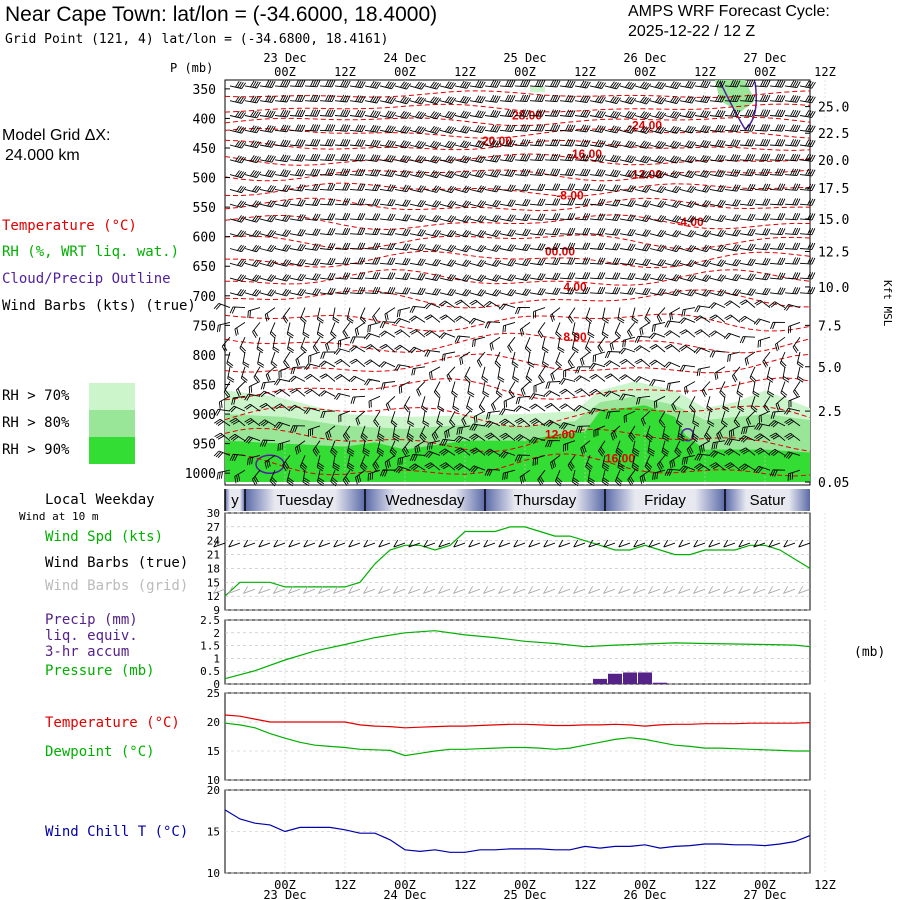 This screenshot has height=900, width=900. What do you see at coordinates (833, 252) in the screenshot?
I see `height-tick-5: 12.5` at bounding box center [833, 252].